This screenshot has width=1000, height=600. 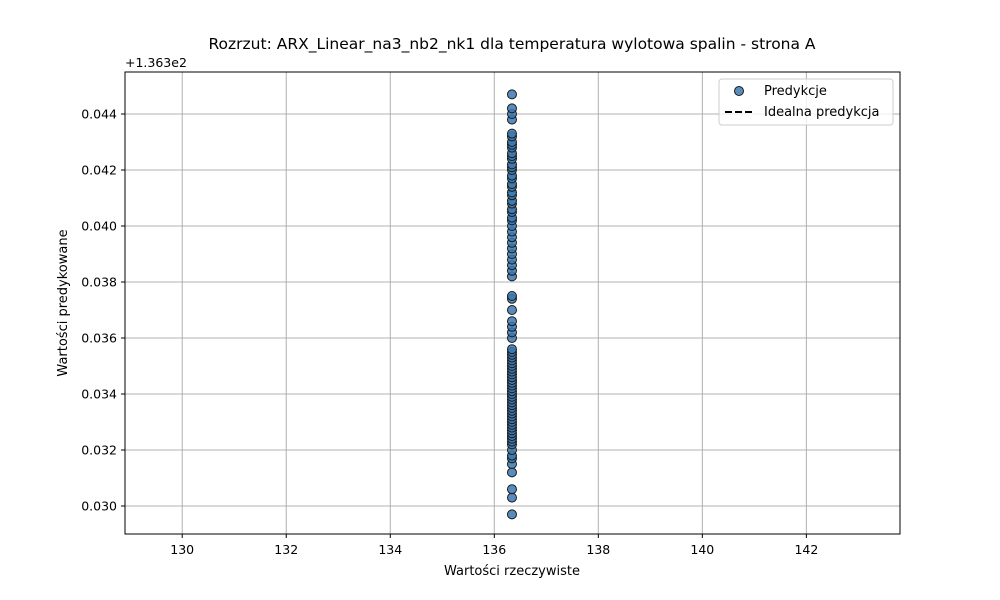 I want to click on x-tick-label: 134, so click(x=390, y=549).